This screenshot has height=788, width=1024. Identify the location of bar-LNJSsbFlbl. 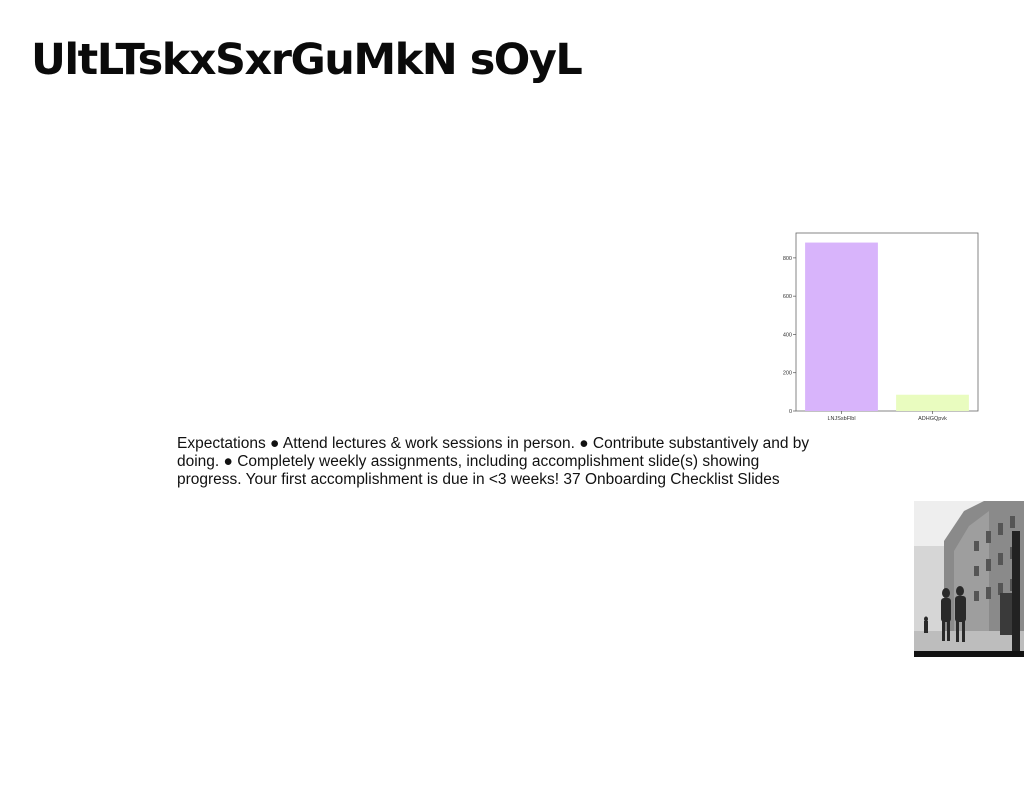
(841, 326).